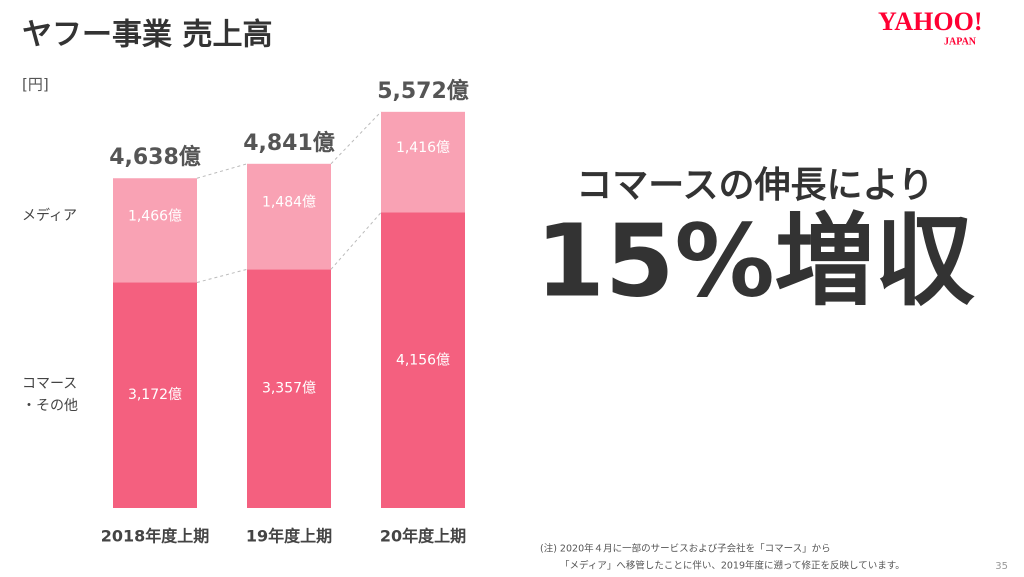  What do you see at coordinates (930, 21) in the screenshot?
I see `logo: YAHOO!` at bounding box center [930, 21].